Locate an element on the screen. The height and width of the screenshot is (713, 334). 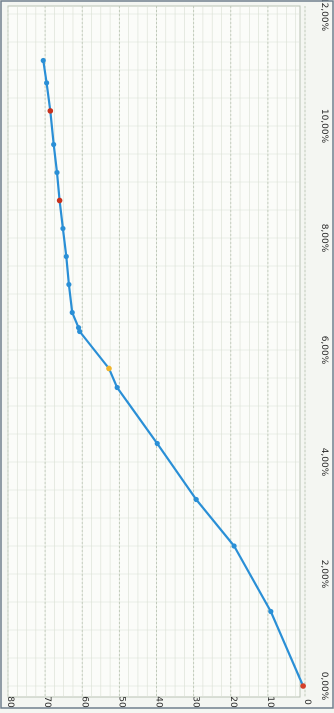
y-tick-label: 60 is located at coordinates (84, 702).